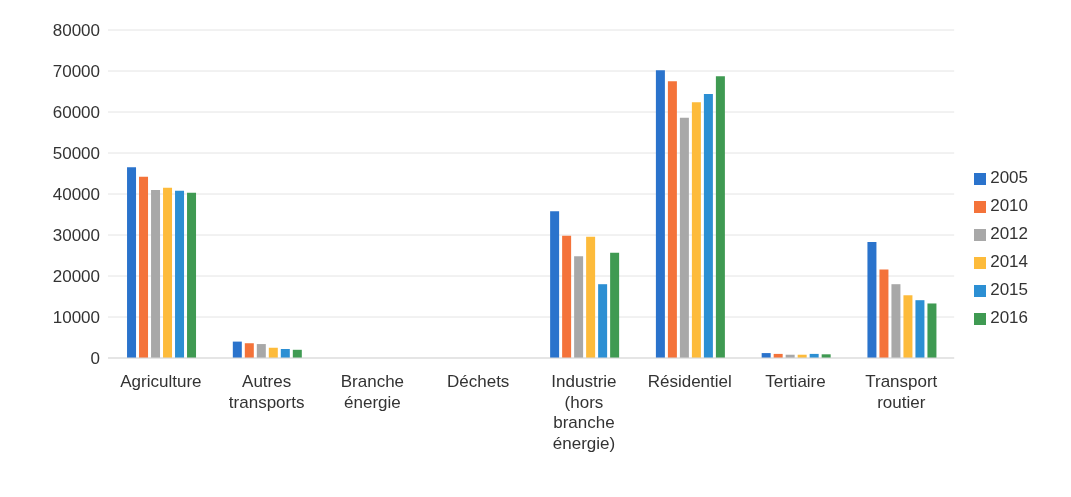  What do you see at coordinates (1009, 261) in the screenshot?
I see `legend-label: 2014` at bounding box center [1009, 261].